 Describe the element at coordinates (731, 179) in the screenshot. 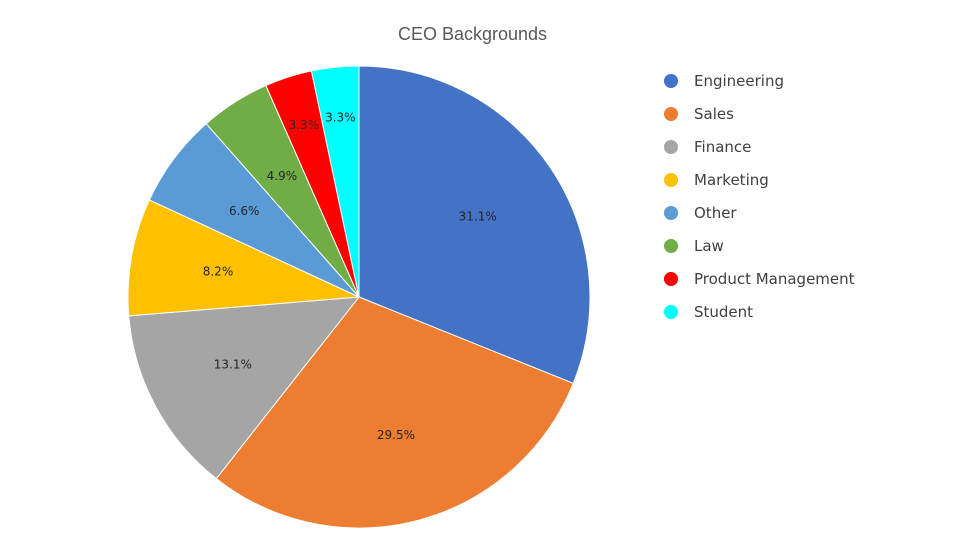

I see `legend-label: Marketing` at that location.